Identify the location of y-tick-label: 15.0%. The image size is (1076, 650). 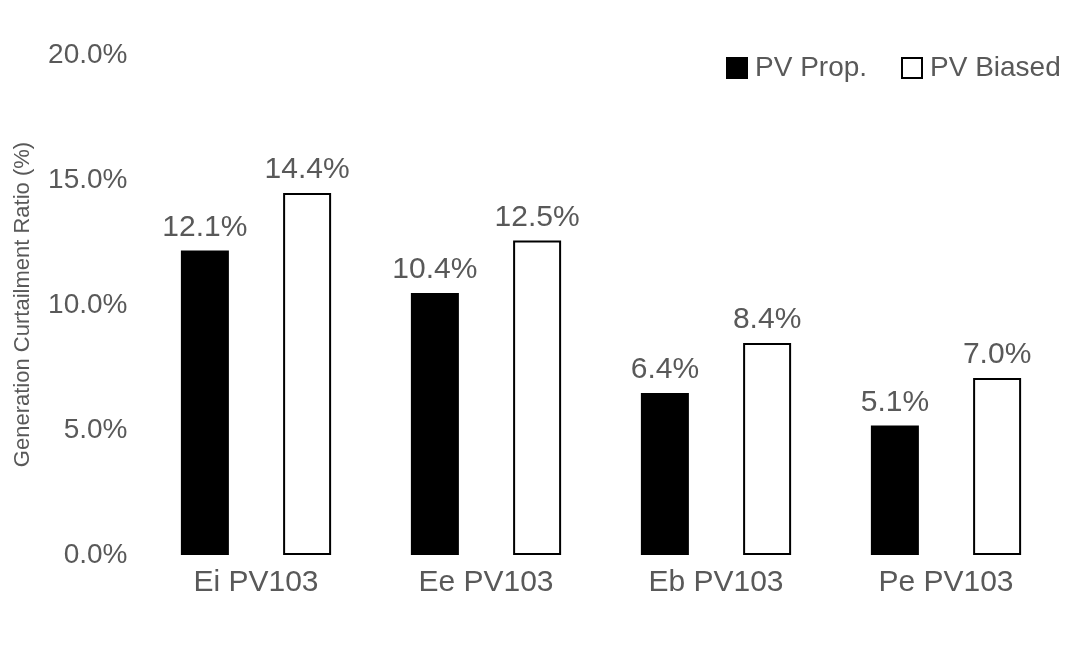
(88, 178).